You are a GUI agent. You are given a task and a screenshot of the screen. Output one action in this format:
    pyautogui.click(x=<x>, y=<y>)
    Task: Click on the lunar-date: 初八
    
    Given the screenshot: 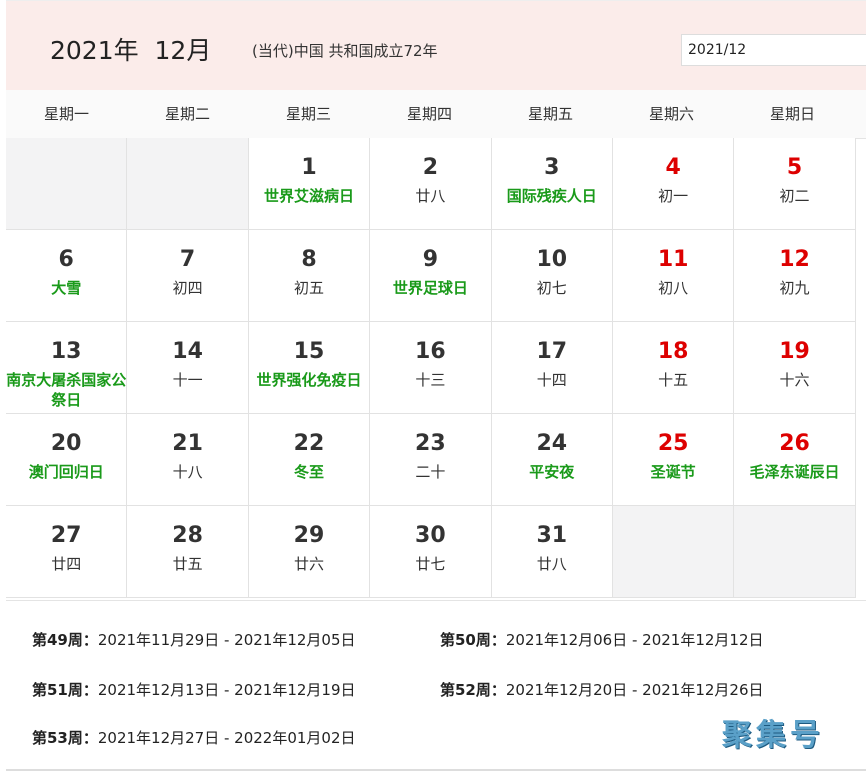 What is the action you would take?
    pyautogui.click(x=673, y=288)
    